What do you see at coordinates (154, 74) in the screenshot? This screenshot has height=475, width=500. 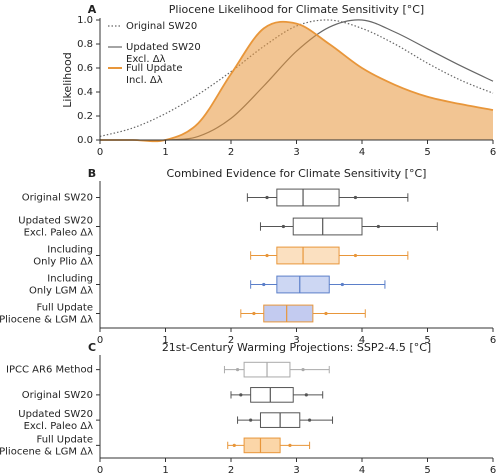 I see `legend-label: Full Update Incl. Δλ` at bounding box center [154, 74].